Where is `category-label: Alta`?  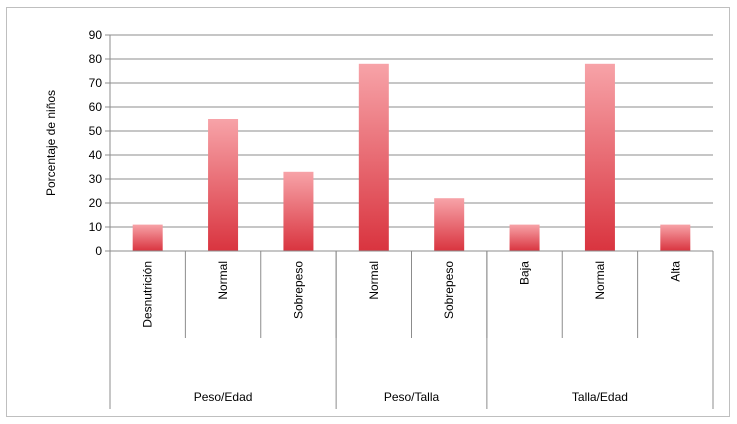
category-label: Alta is located at coordinates (675, 271).